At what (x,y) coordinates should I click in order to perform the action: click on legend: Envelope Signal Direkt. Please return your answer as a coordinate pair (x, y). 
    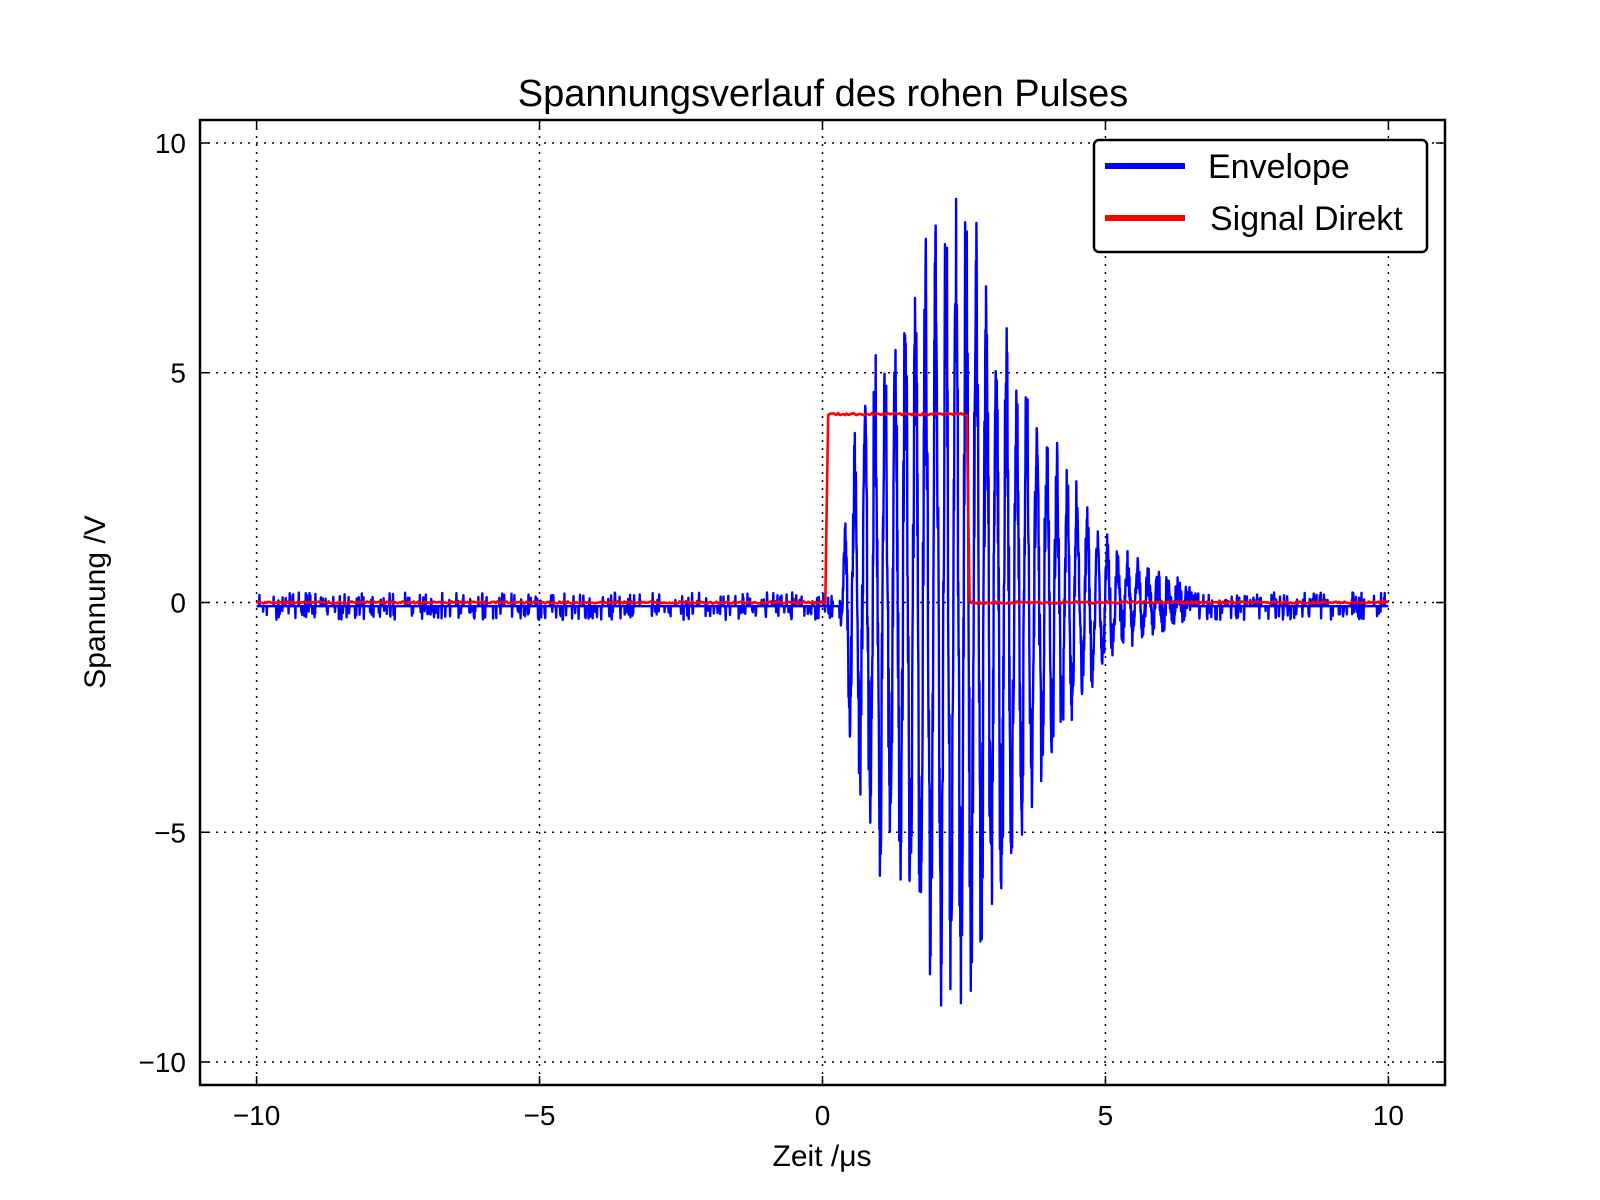
    Looking at the image, I should click on (1260, 196).